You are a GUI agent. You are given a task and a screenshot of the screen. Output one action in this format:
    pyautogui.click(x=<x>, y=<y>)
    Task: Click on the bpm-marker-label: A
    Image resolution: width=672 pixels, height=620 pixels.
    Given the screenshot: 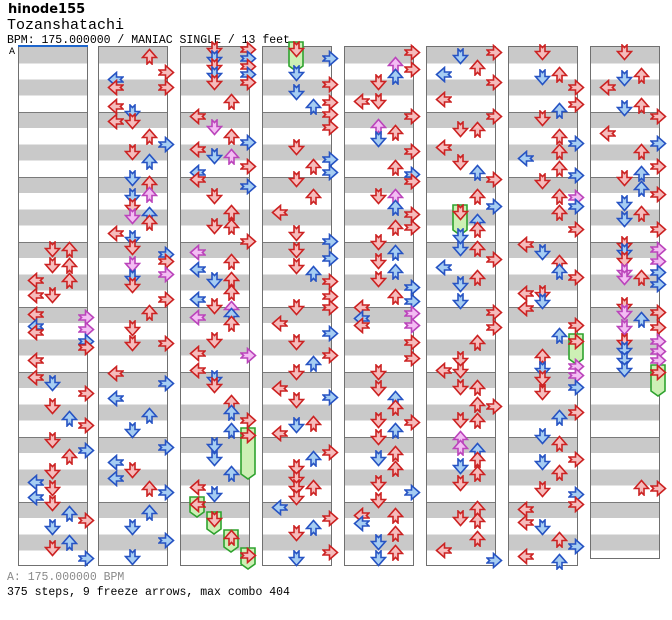 What is the action you would take?
    pyautogui.click(x=12, y=52)
    